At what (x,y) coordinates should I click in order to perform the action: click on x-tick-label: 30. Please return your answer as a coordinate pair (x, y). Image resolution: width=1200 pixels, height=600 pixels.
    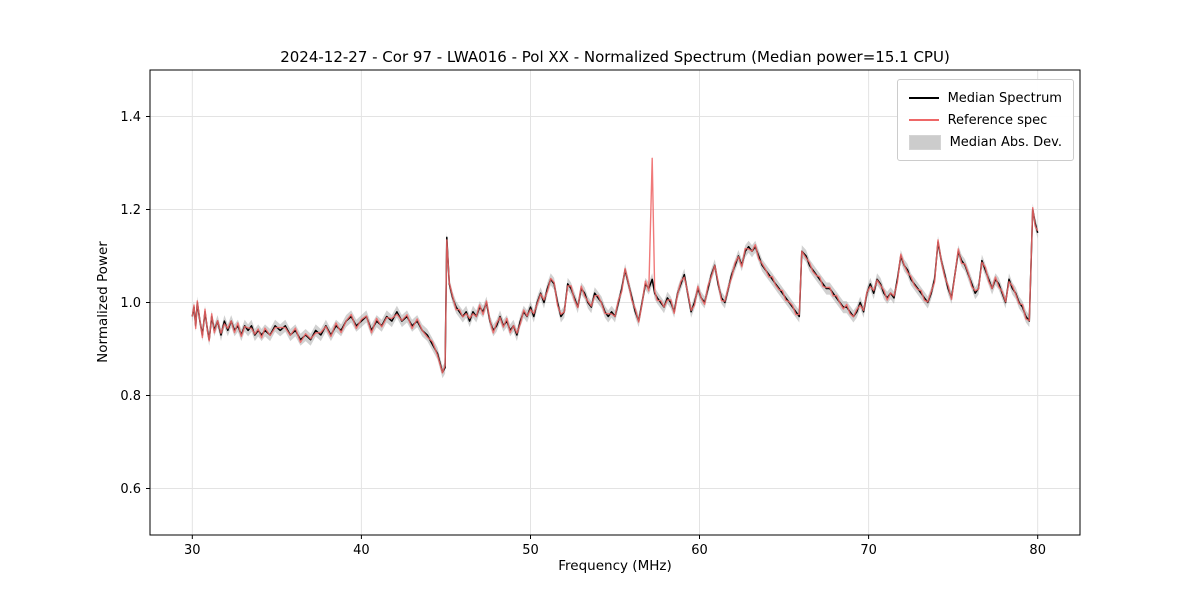
    Looking at the image, I should click on (192, 550).